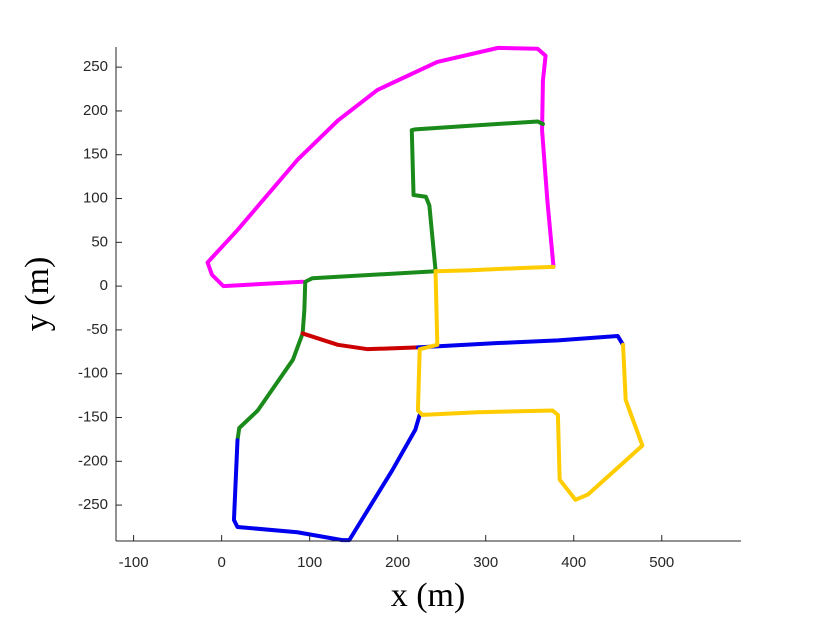 The image size is (830, 623). Describe the element at coordinates (95, 110) in the screenshot. I see `y-tick-label: 200` at that location.